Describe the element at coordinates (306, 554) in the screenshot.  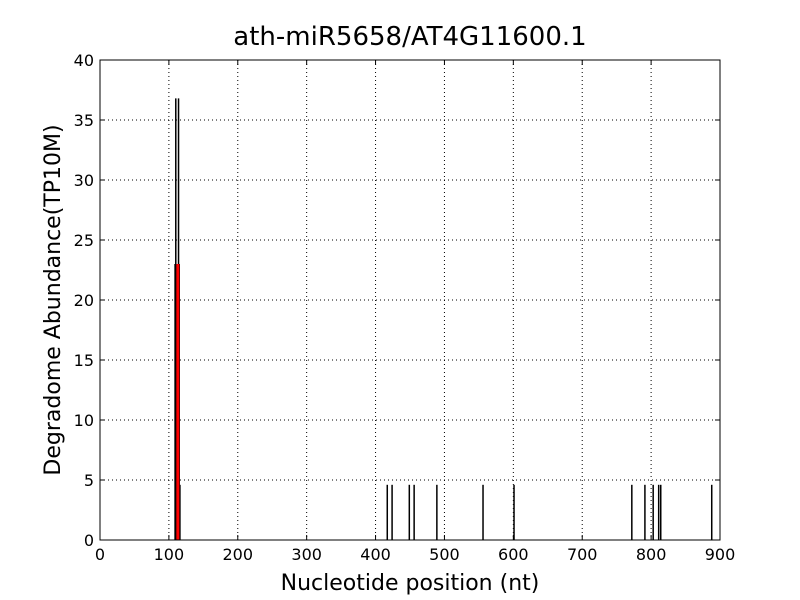
I see `x-tick-label: 300` at that location.